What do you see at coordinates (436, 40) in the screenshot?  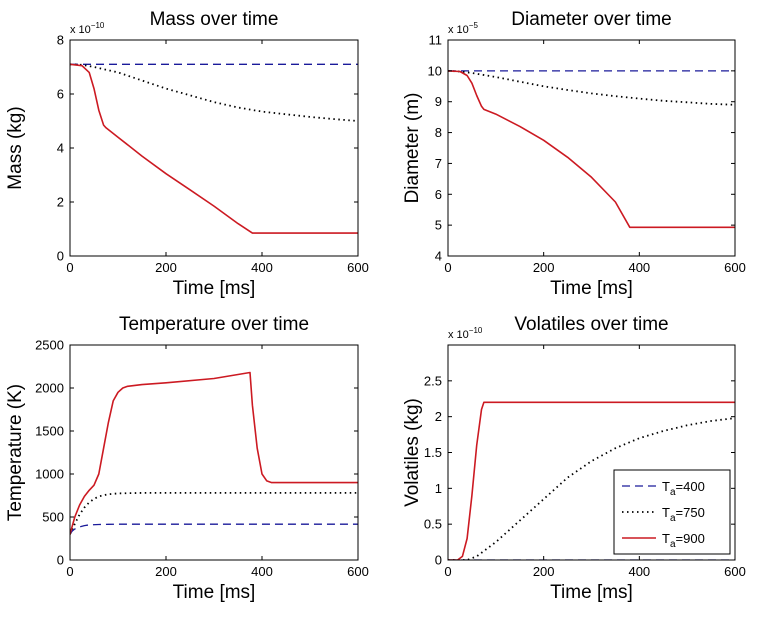 I see `y-tick-label: 11` at bounding box center [436, 40].